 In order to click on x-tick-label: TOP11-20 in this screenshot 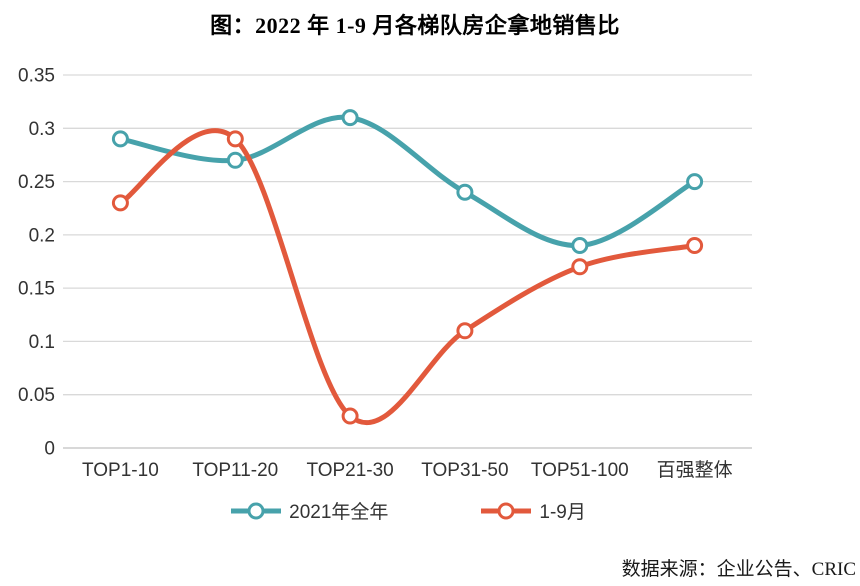, I will do `click(235, 470)`.